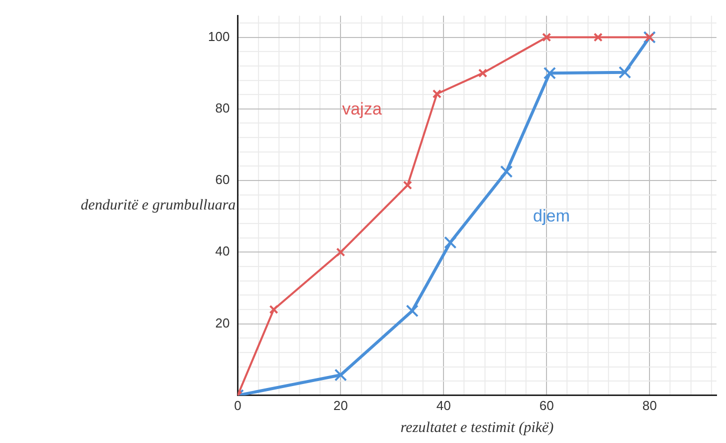 Image resolution: width=726 pixels, height=443 pixels. I want to click on y-tick-label: 80, so click(222, 108).